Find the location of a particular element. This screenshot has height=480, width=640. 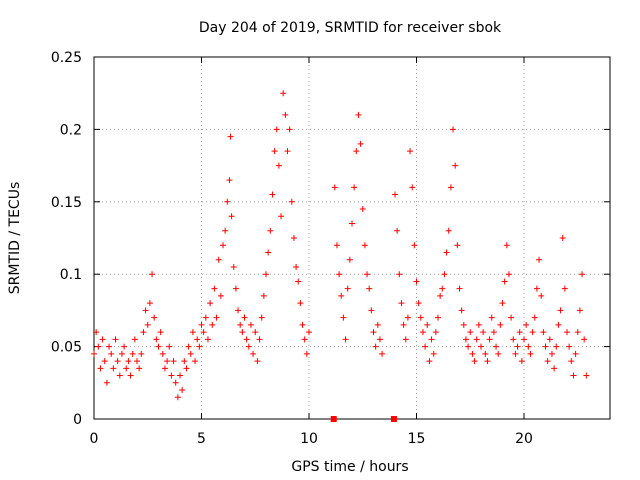

x-tick-label: 15 is located at coordinates (417, 439).